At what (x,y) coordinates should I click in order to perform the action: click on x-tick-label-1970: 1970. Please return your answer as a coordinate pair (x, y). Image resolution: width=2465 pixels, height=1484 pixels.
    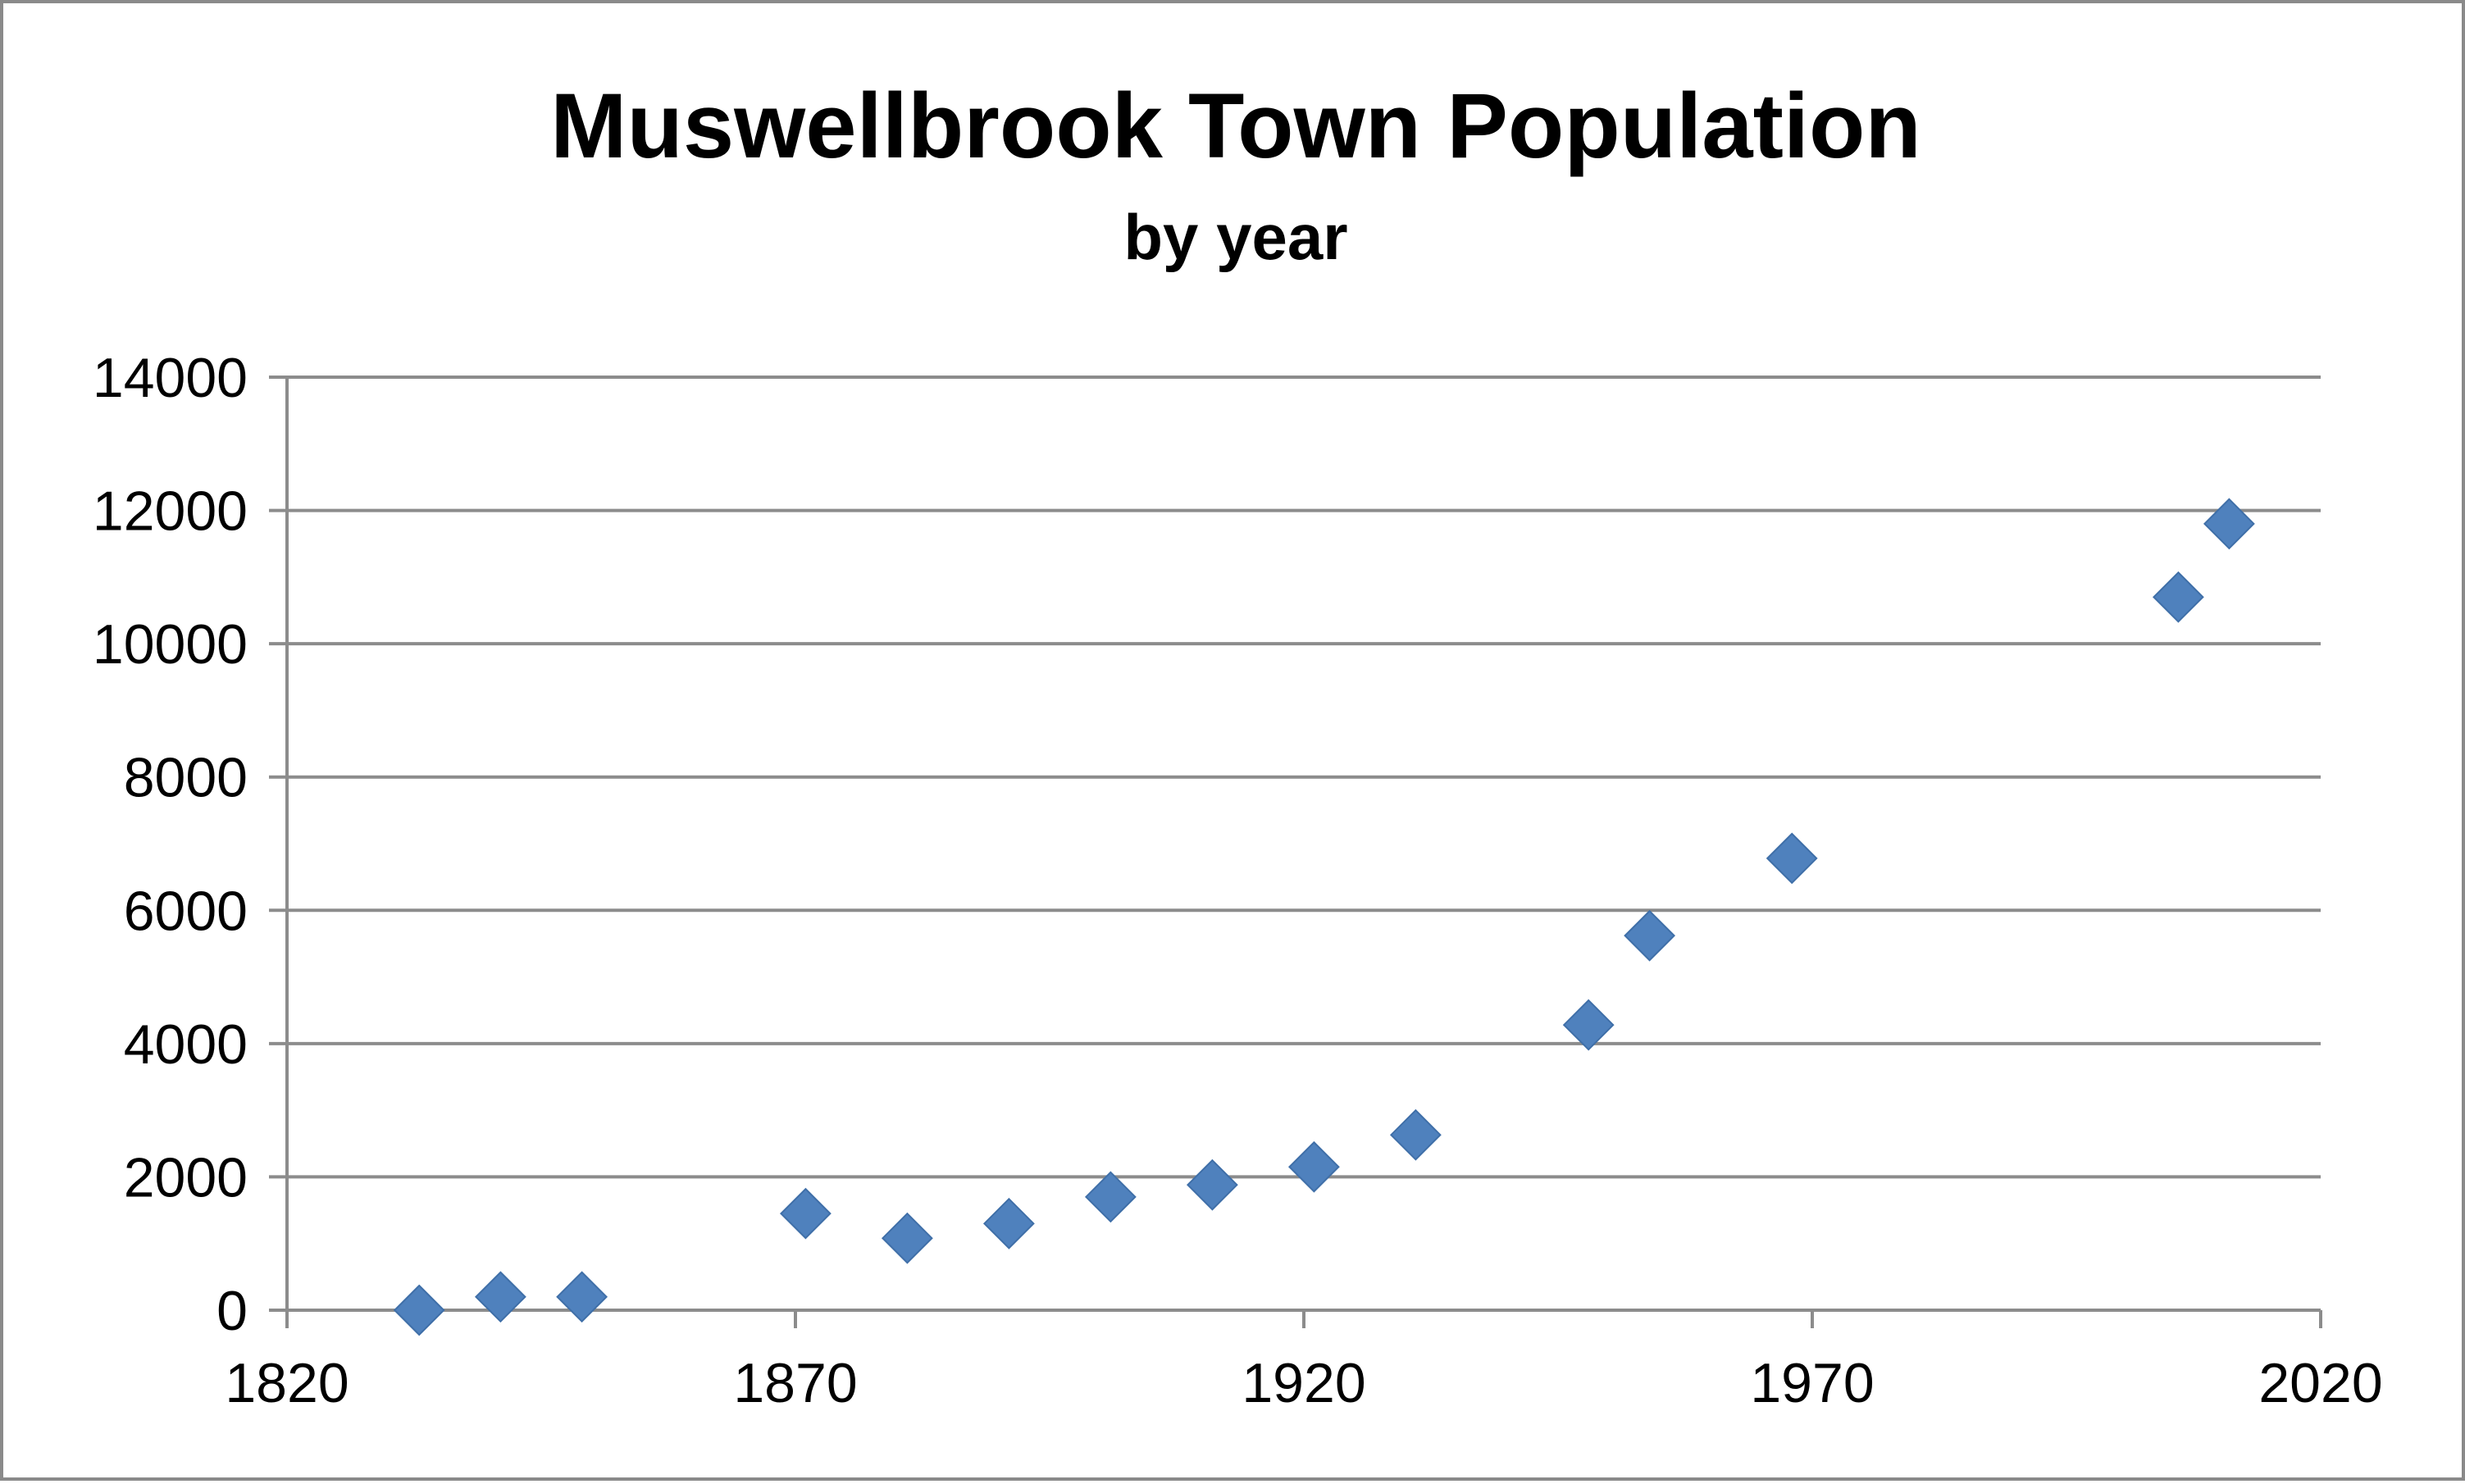
    Looking at the image, I should click on (1812, 1383).